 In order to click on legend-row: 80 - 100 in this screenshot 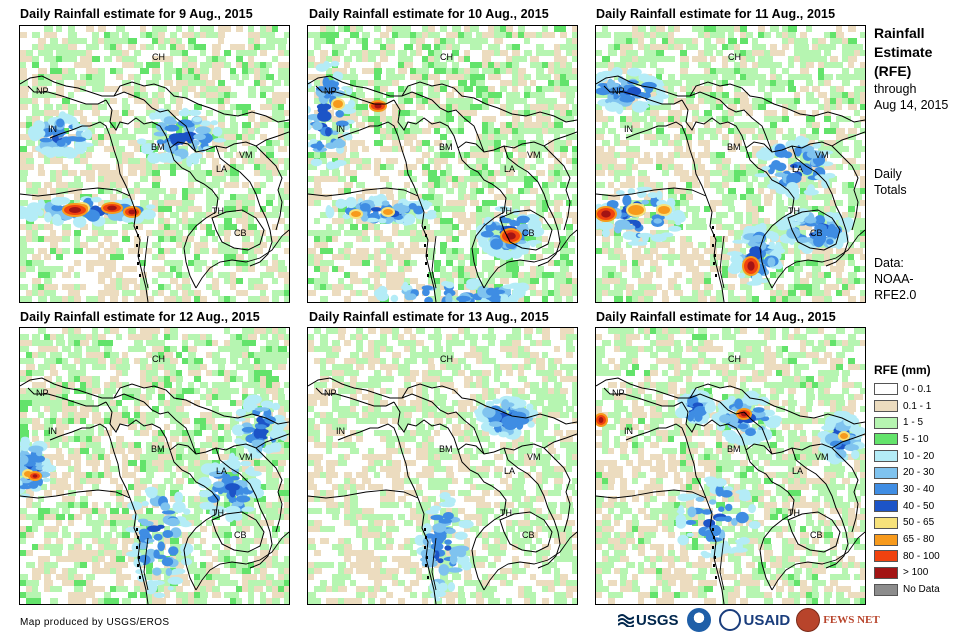, I will do `click(907, 556)`.